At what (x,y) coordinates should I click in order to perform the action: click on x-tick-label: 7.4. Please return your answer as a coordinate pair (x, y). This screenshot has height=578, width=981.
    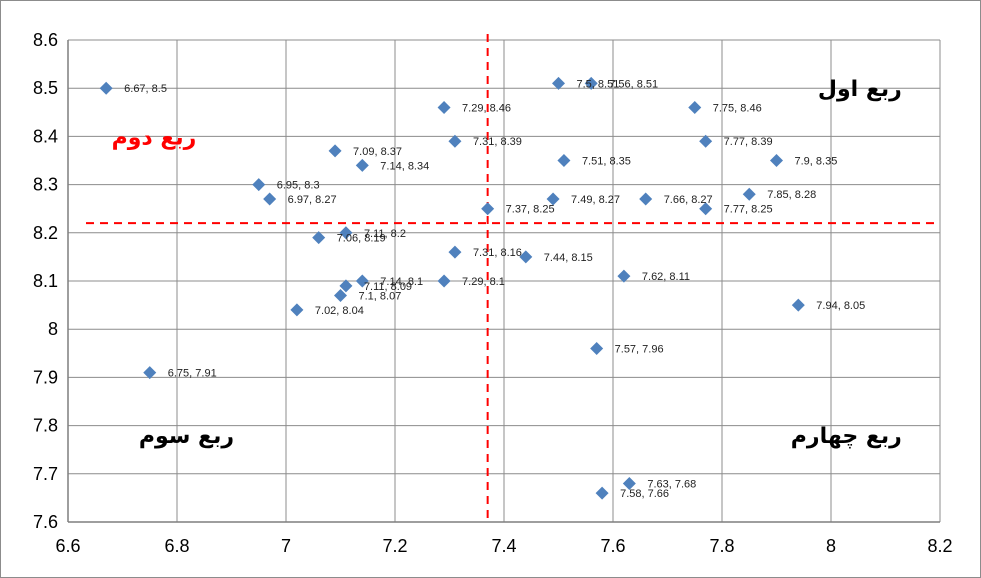
    Looking at the image, I should click on (503, 546).